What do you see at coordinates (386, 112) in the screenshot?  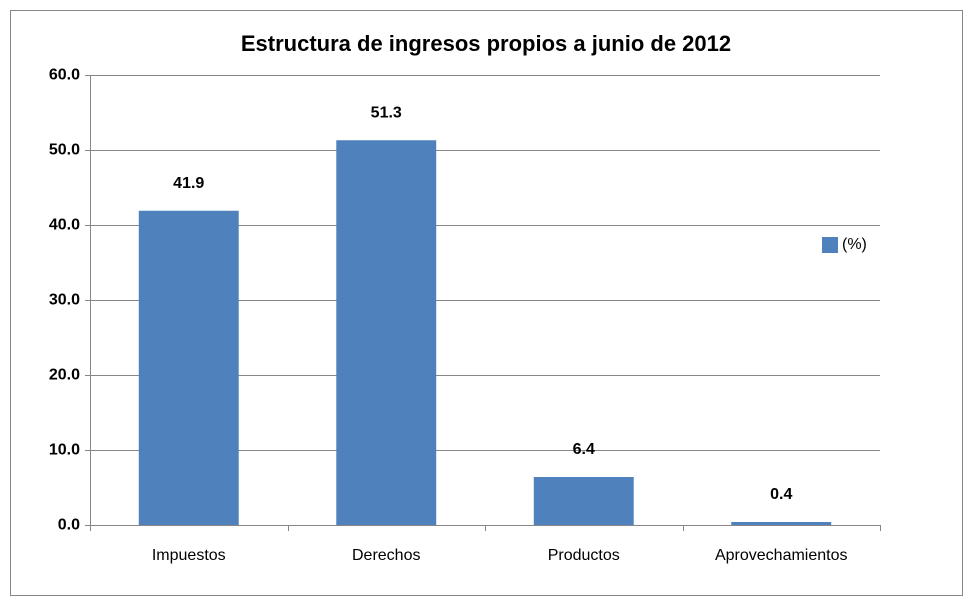 I see `data-label: 51.3` at bounding box center [386, 112].